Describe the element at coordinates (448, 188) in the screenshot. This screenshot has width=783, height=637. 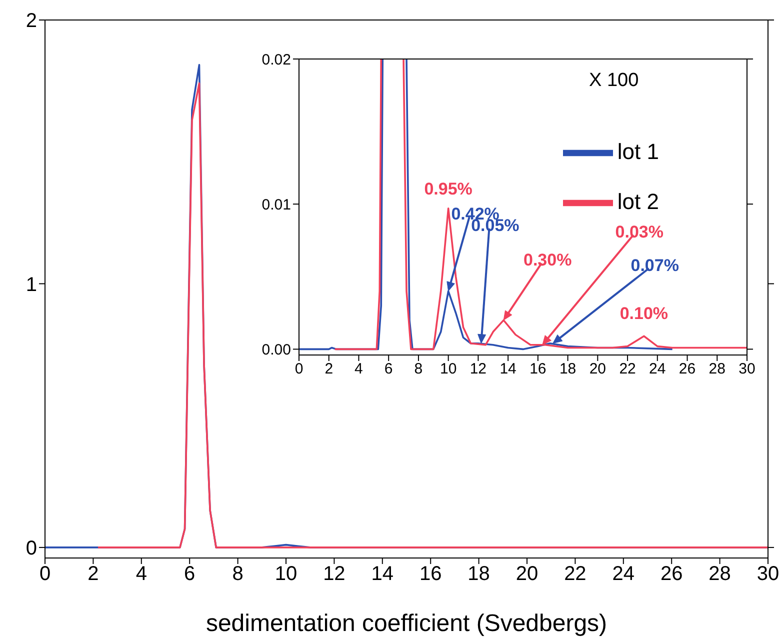
I see `annotation: 0.95%` at that location.